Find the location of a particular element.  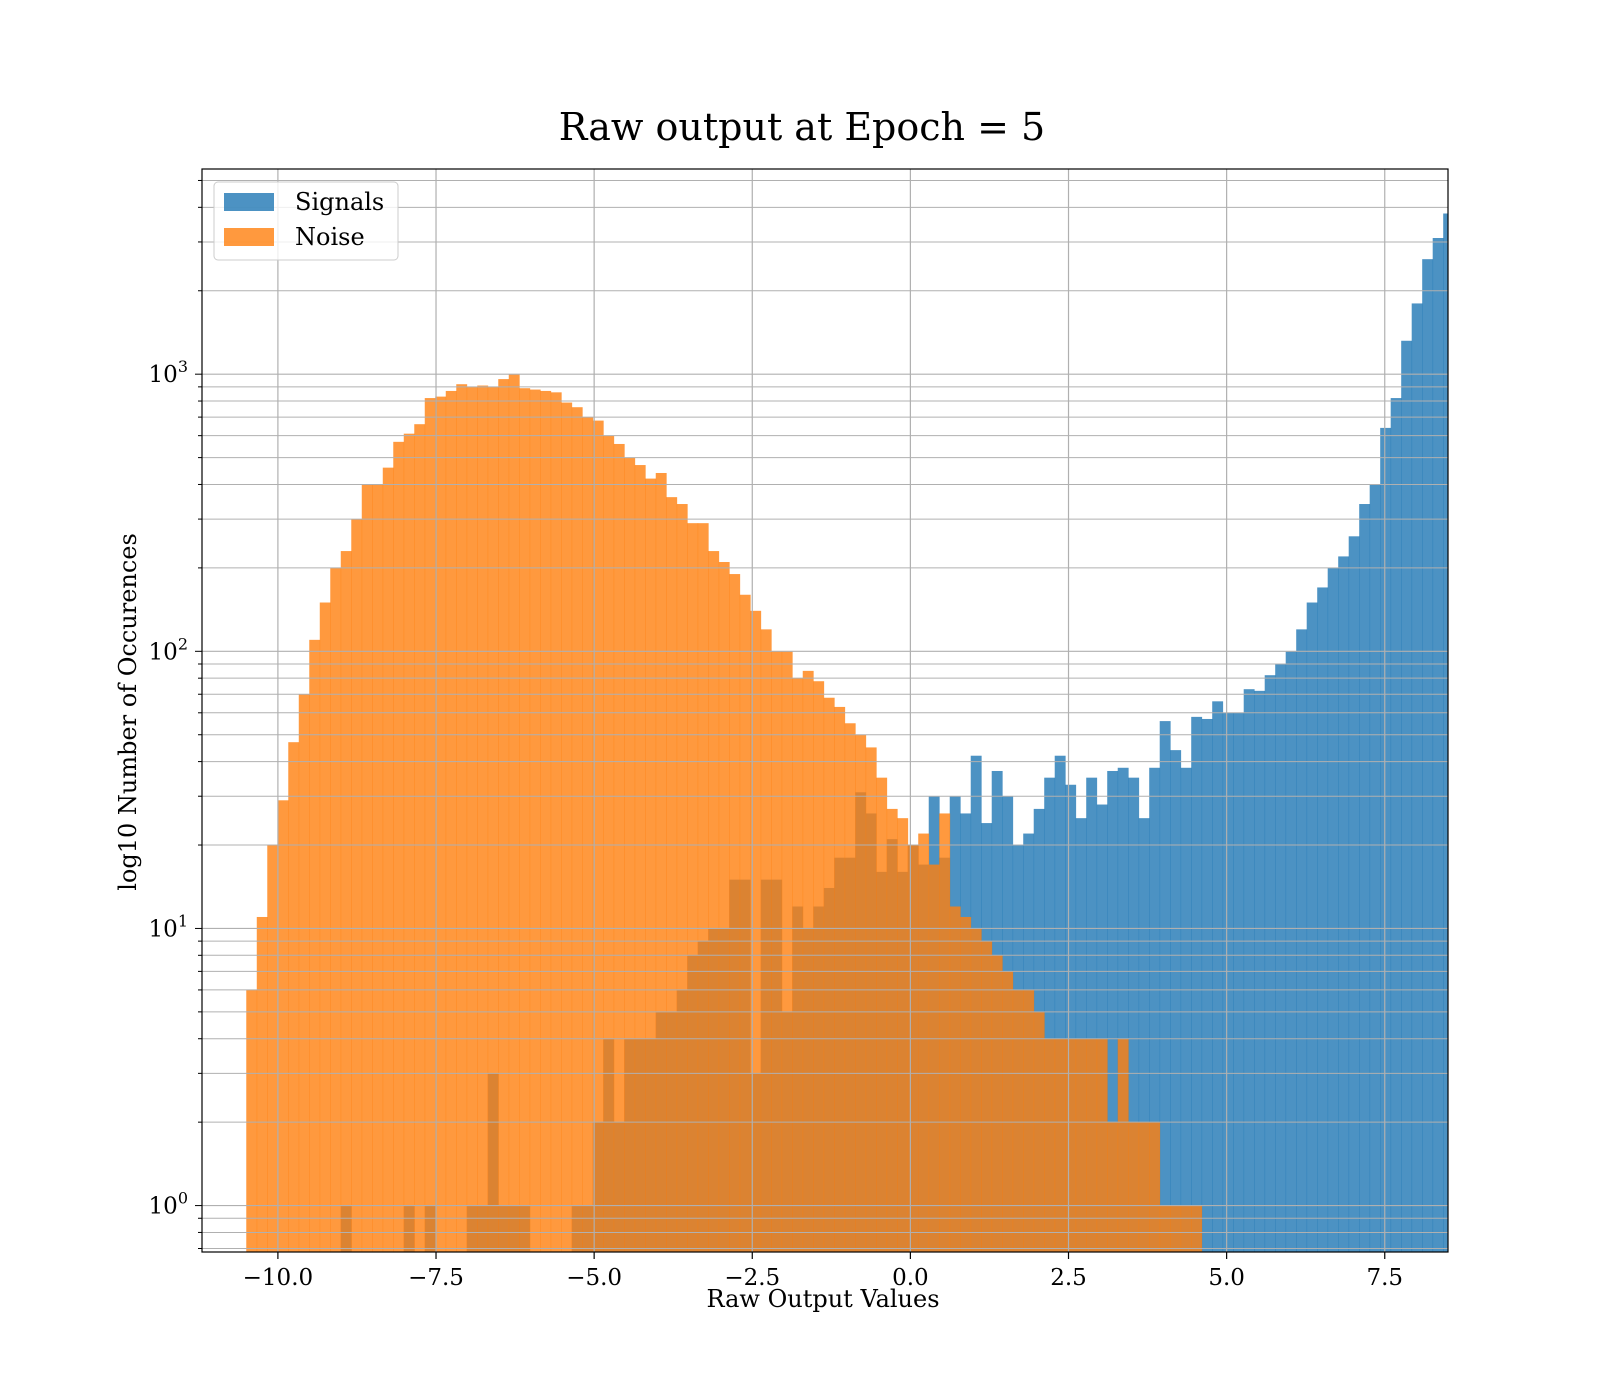

x-tick-label: −10.0 is located at coordinates (278, 1278).